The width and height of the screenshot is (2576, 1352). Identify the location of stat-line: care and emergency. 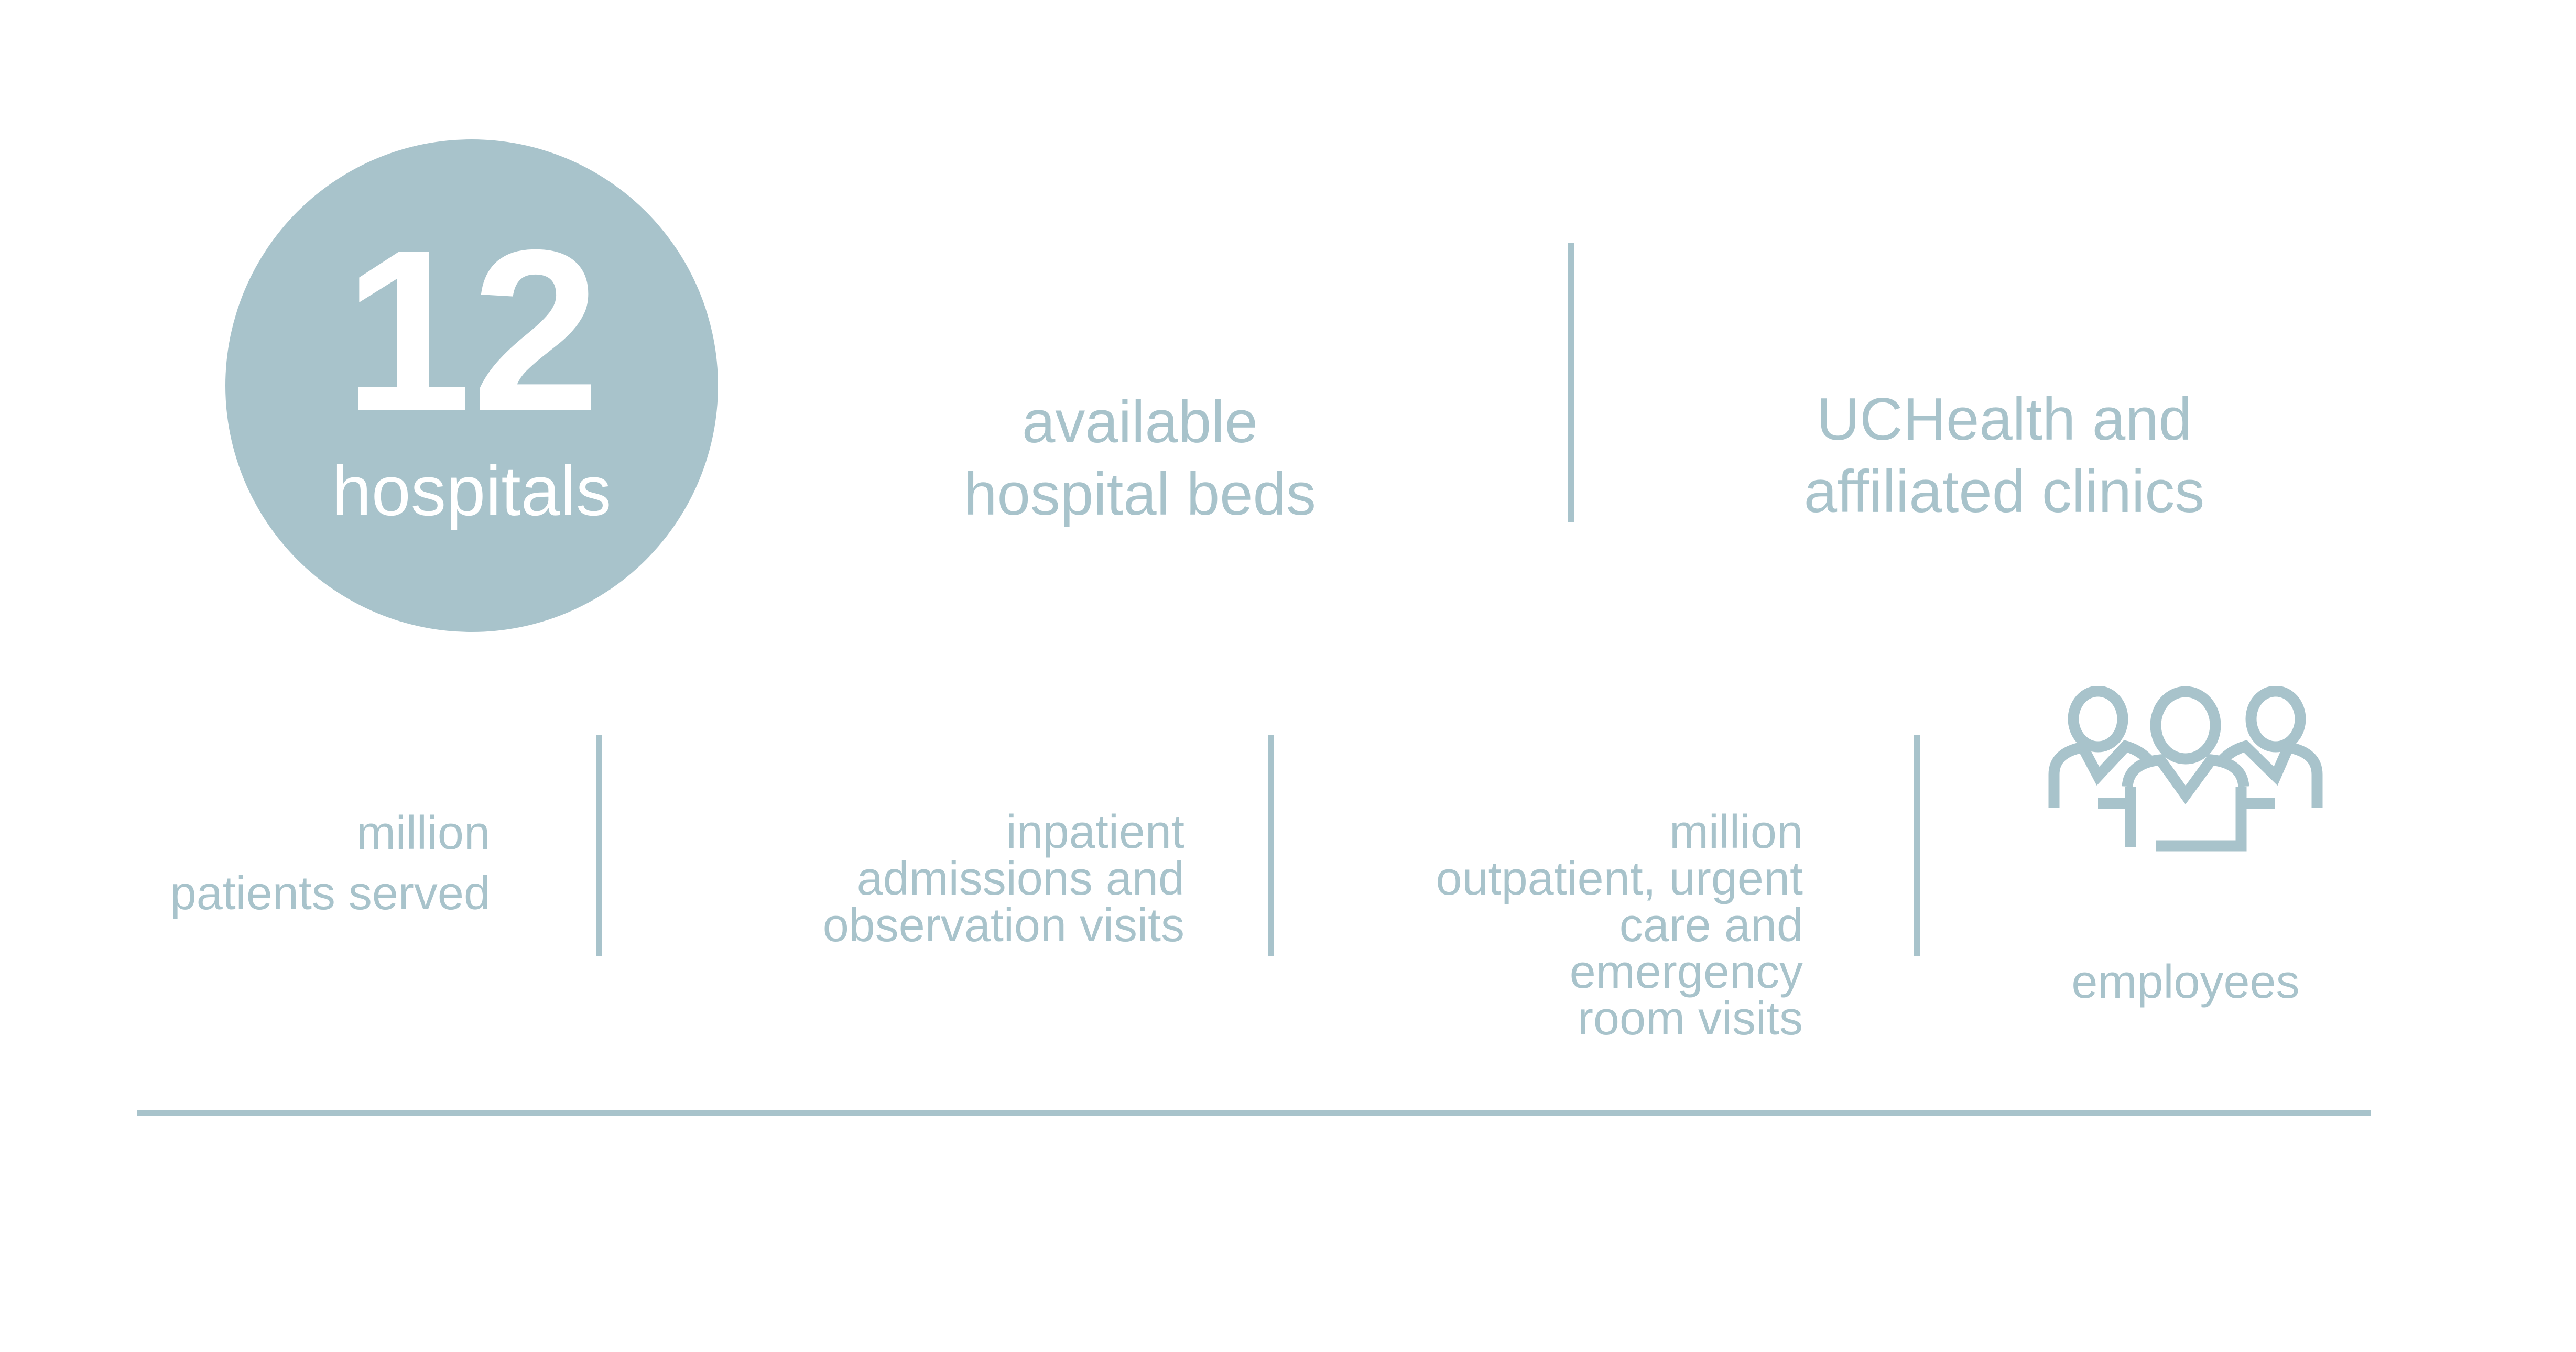
(1686, 948).